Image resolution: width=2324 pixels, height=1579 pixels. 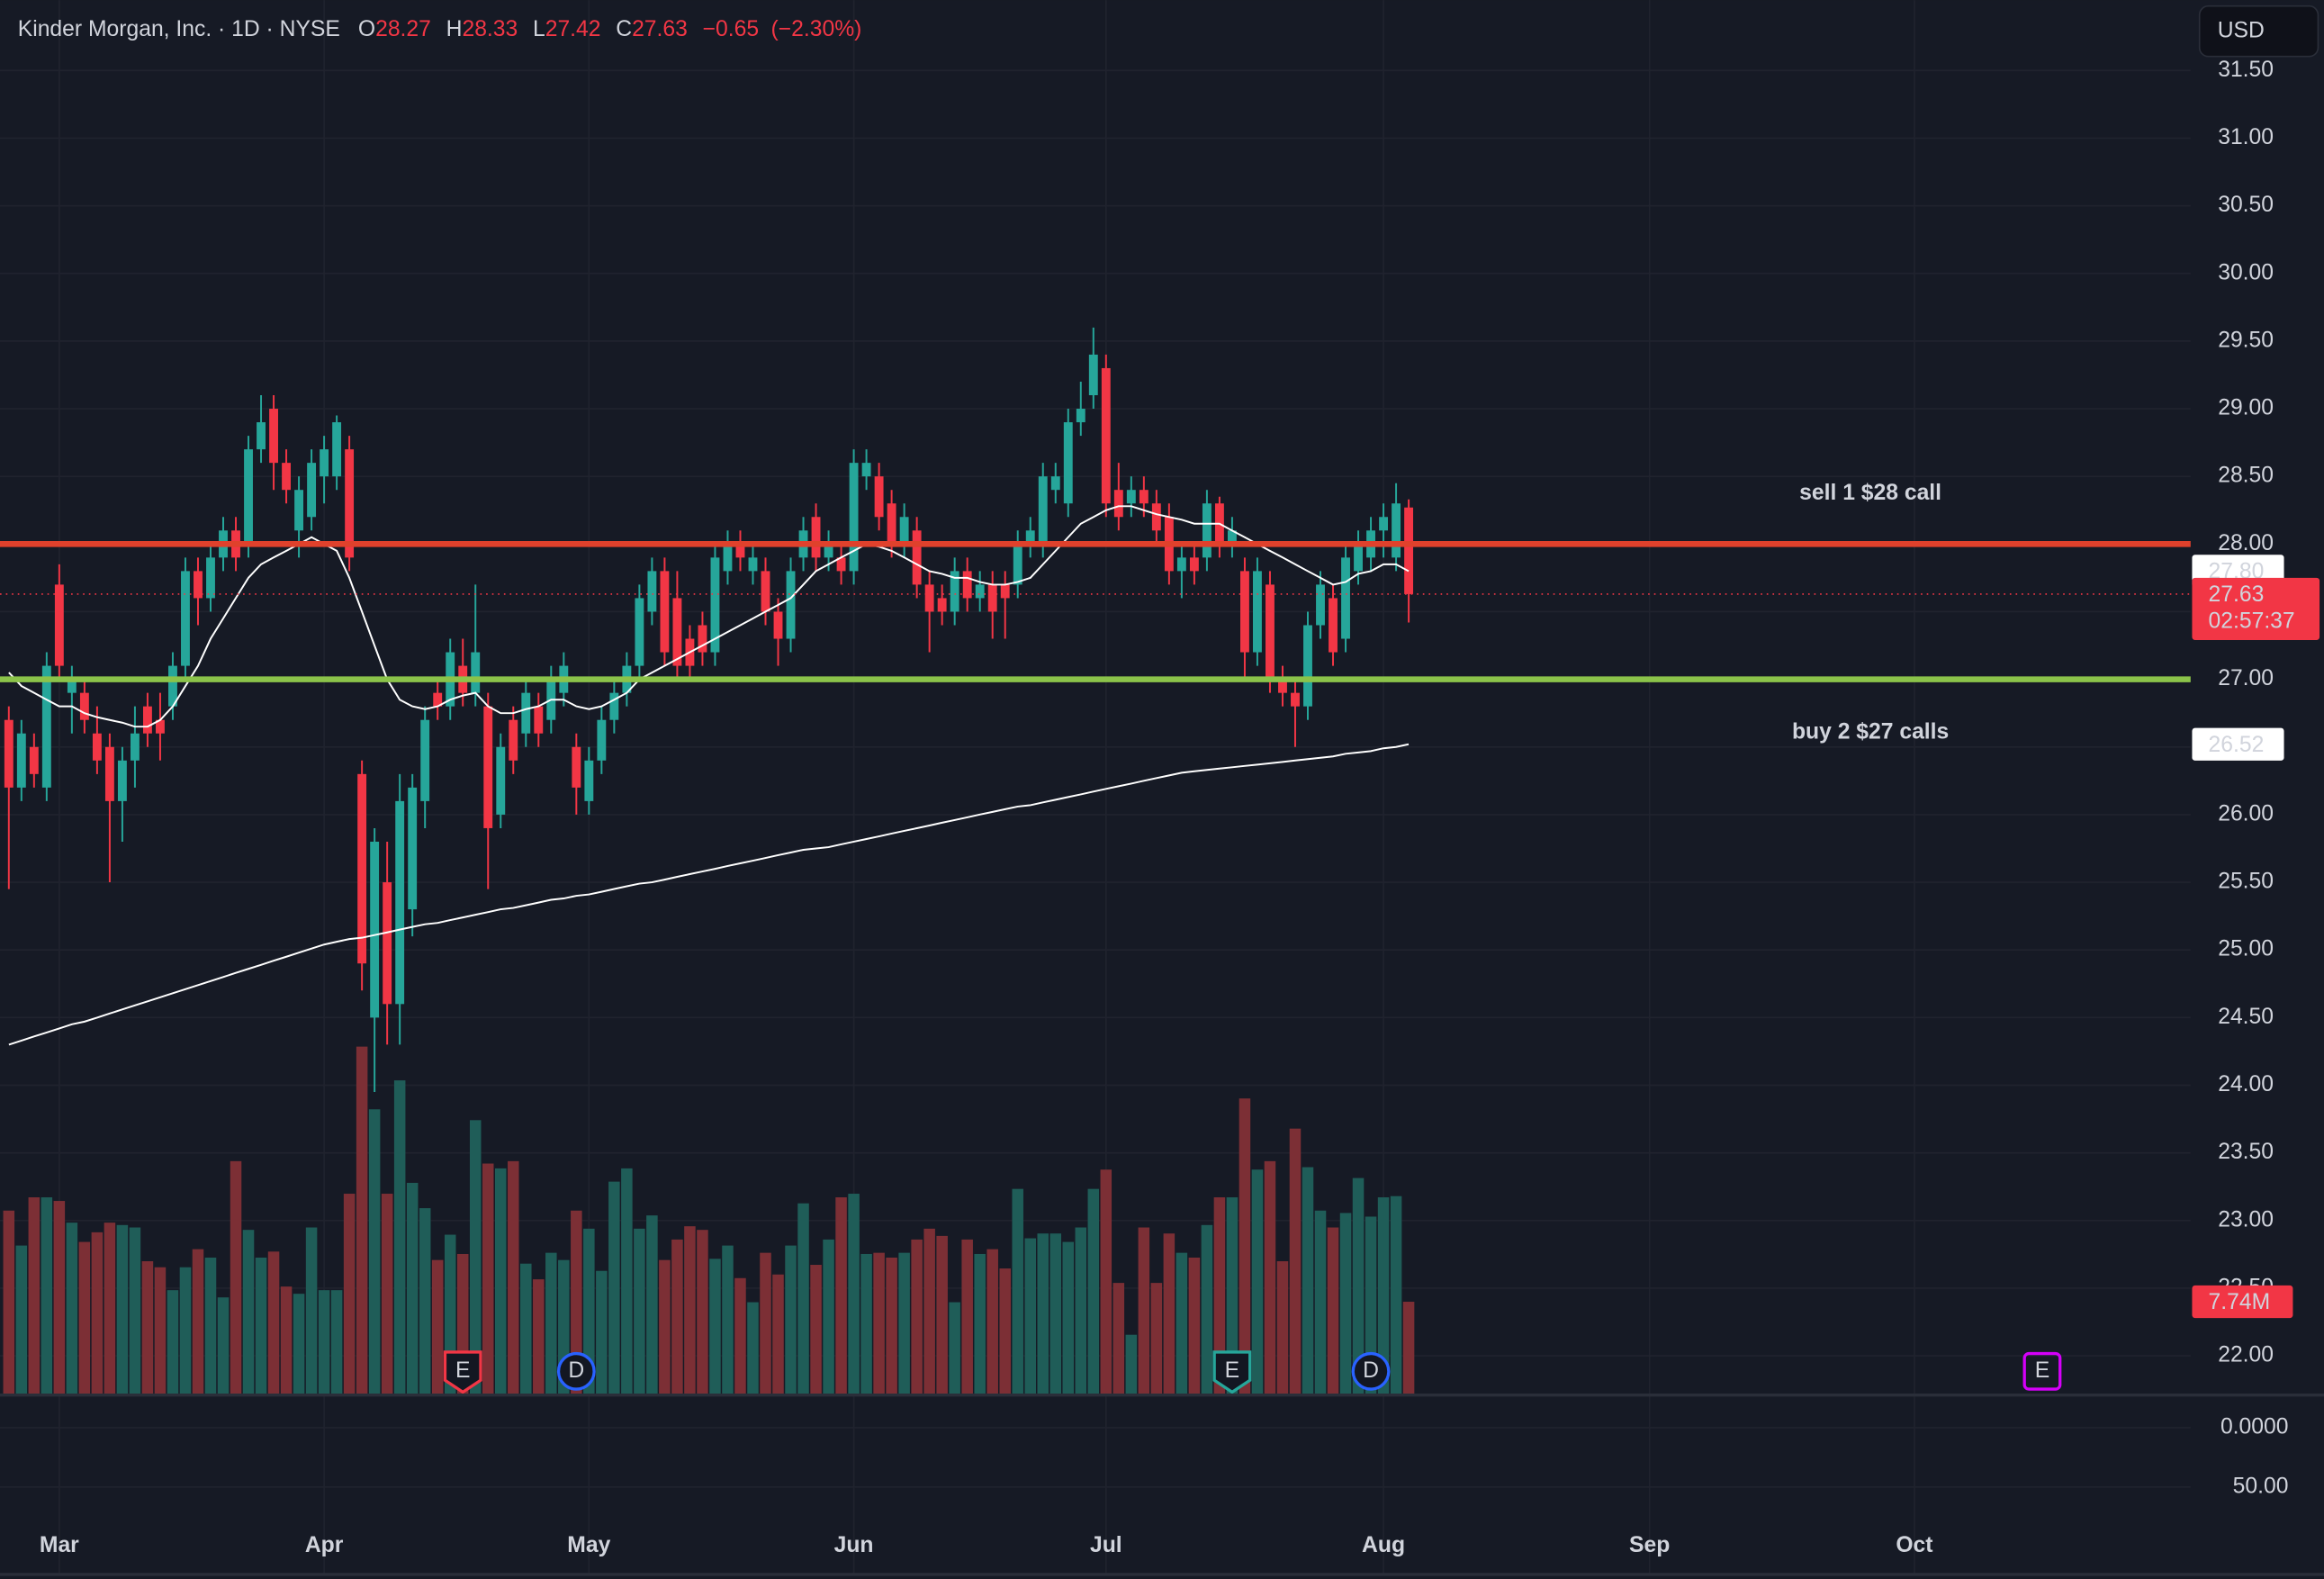 I want to click on y-tick-label: 23.00, so click(x=2246, y=1219).